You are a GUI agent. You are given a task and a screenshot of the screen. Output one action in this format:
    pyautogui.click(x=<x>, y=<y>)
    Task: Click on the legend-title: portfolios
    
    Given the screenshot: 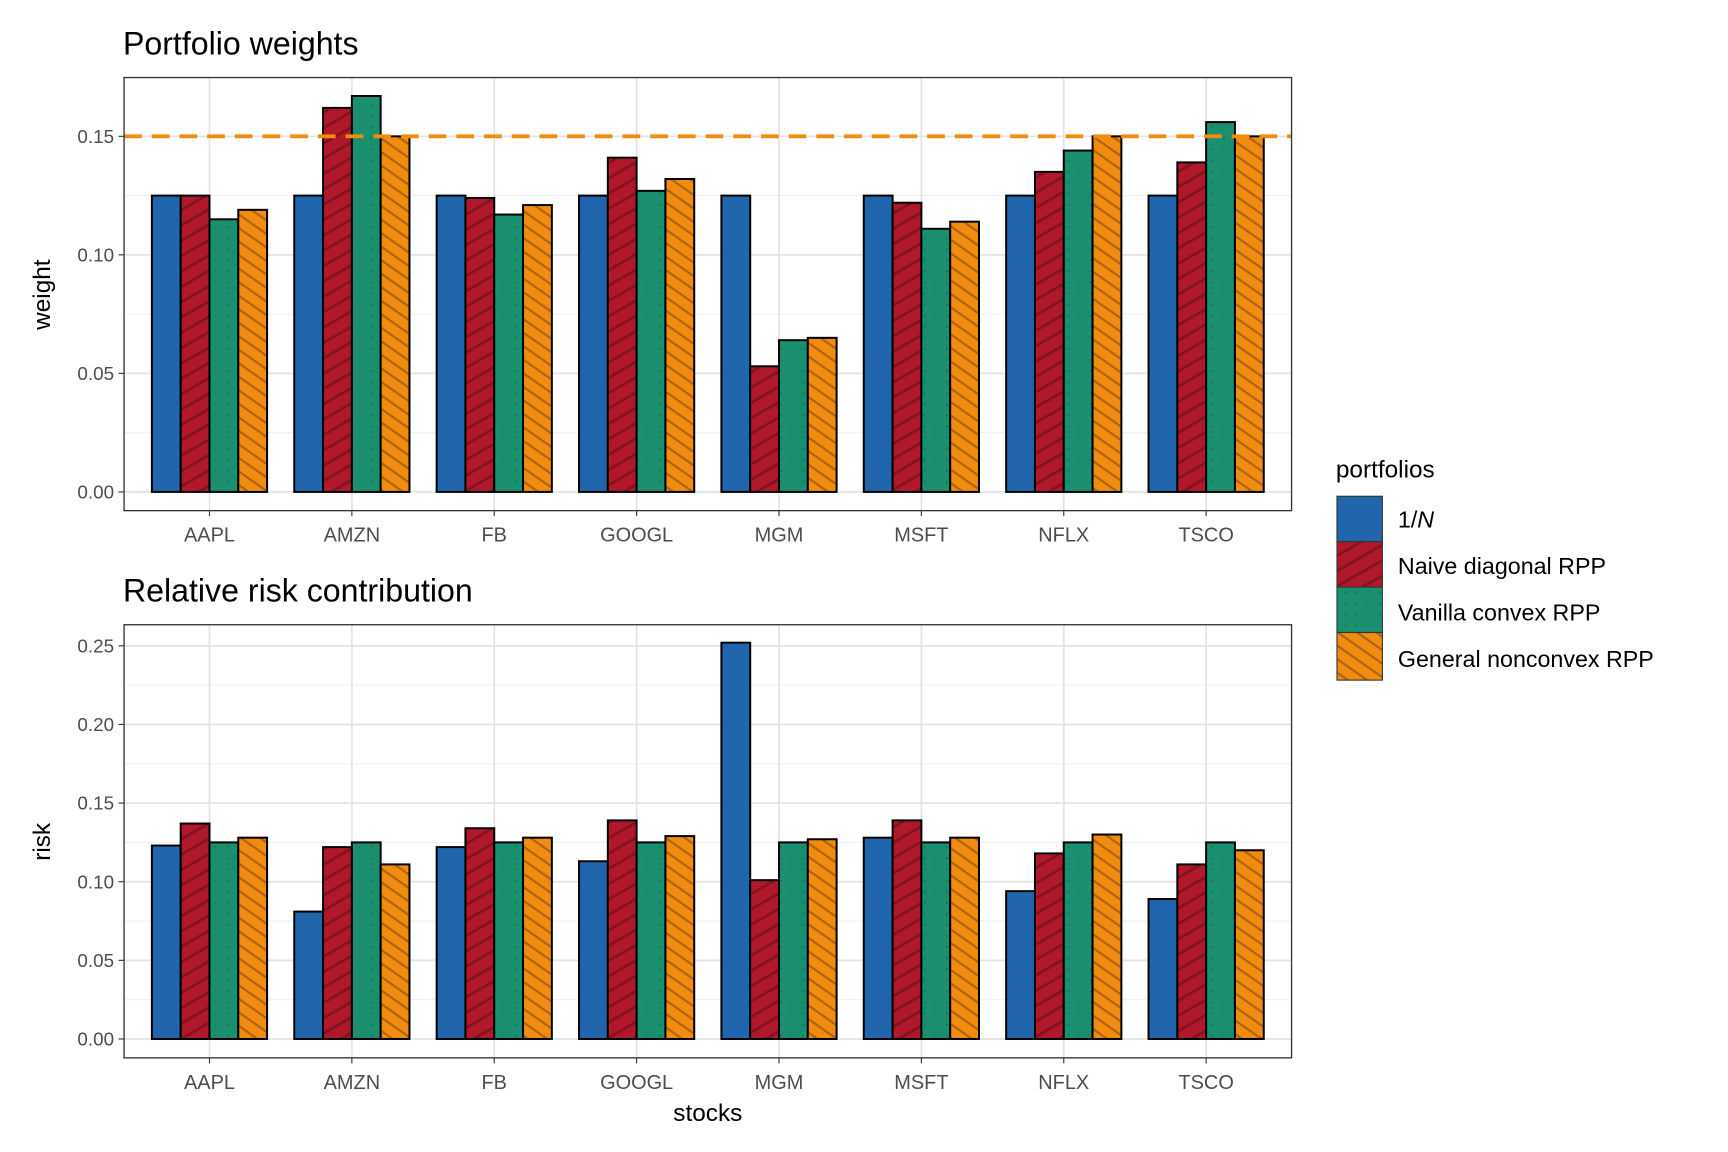 What is the action you would take?
    pyautogui.click(x=1385, y=469)
    